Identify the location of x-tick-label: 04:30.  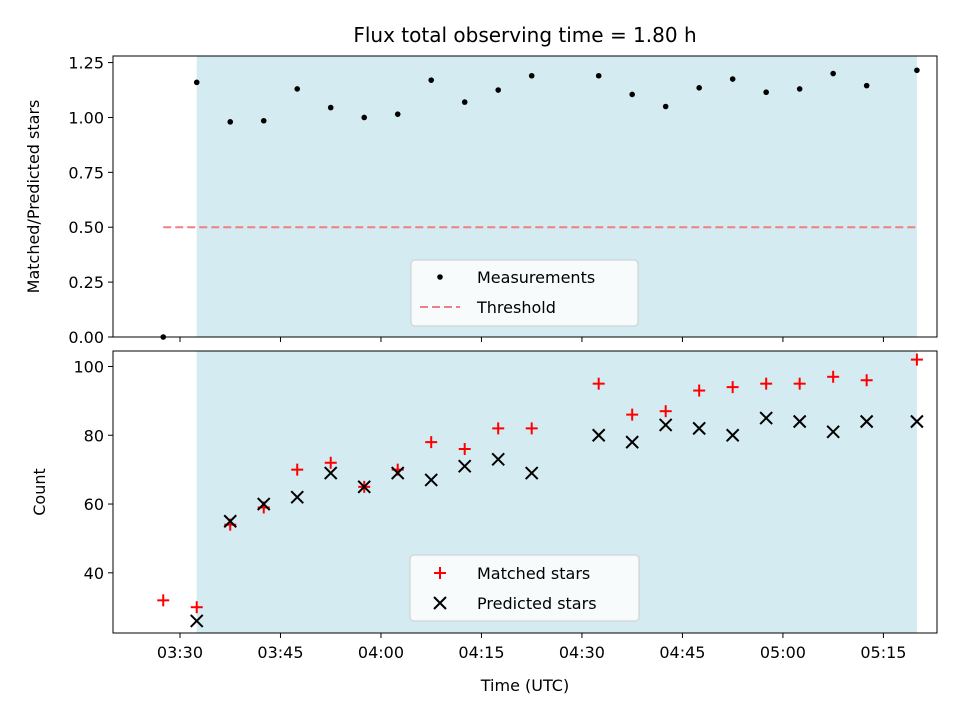
(582, 652).